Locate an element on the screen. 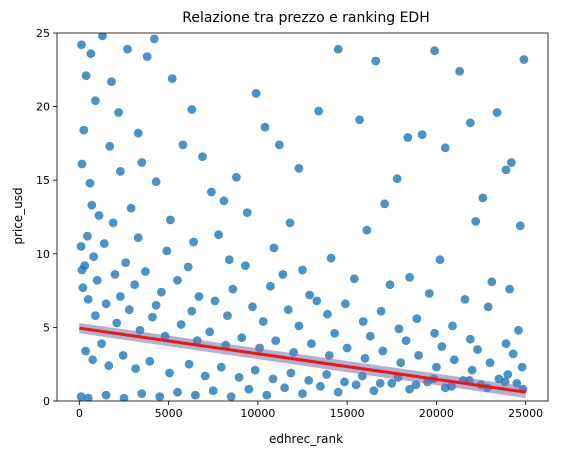  regression-line-layer is located at coordinates (302, 360).